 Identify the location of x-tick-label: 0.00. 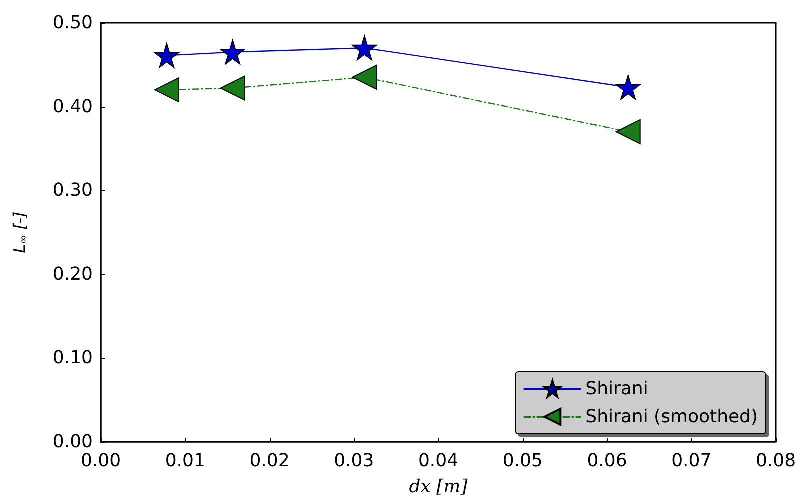
(101, 461).